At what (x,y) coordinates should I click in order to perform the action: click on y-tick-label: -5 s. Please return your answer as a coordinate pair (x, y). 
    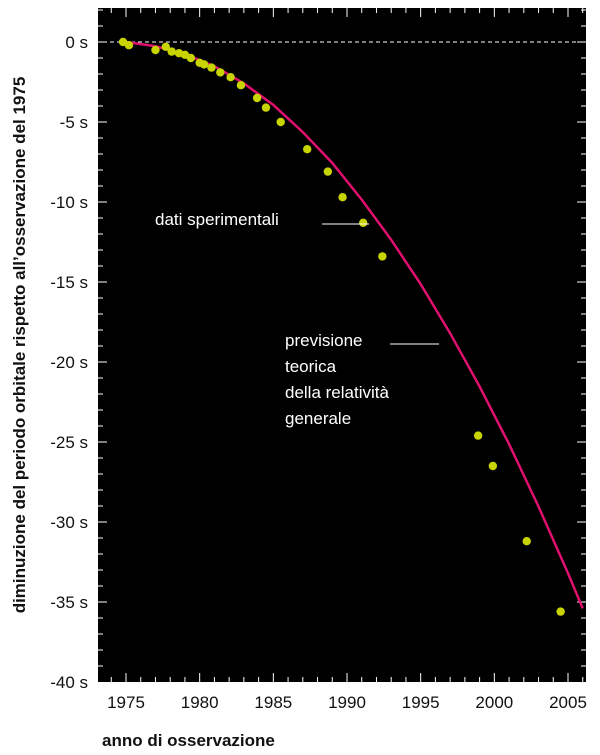
    Looking at the image, I should click on (74, 122).